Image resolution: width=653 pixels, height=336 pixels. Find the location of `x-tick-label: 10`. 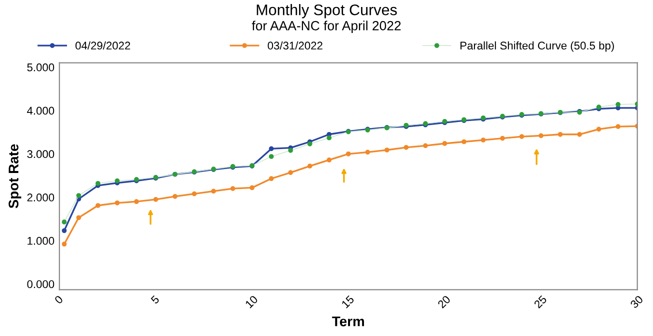

x-tick-label: 10 is located at coordinates (251, 301).